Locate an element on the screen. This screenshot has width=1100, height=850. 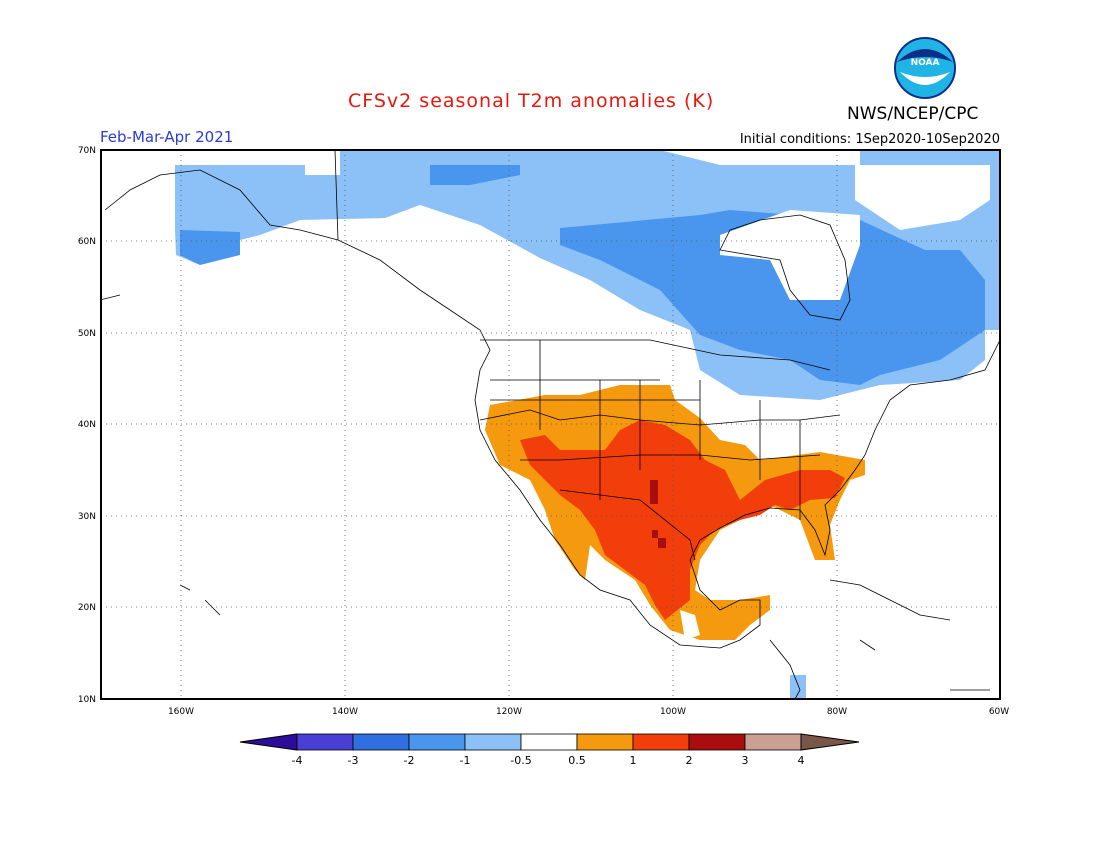
colorbar-label: -2 is located at coordinates (409, 760).